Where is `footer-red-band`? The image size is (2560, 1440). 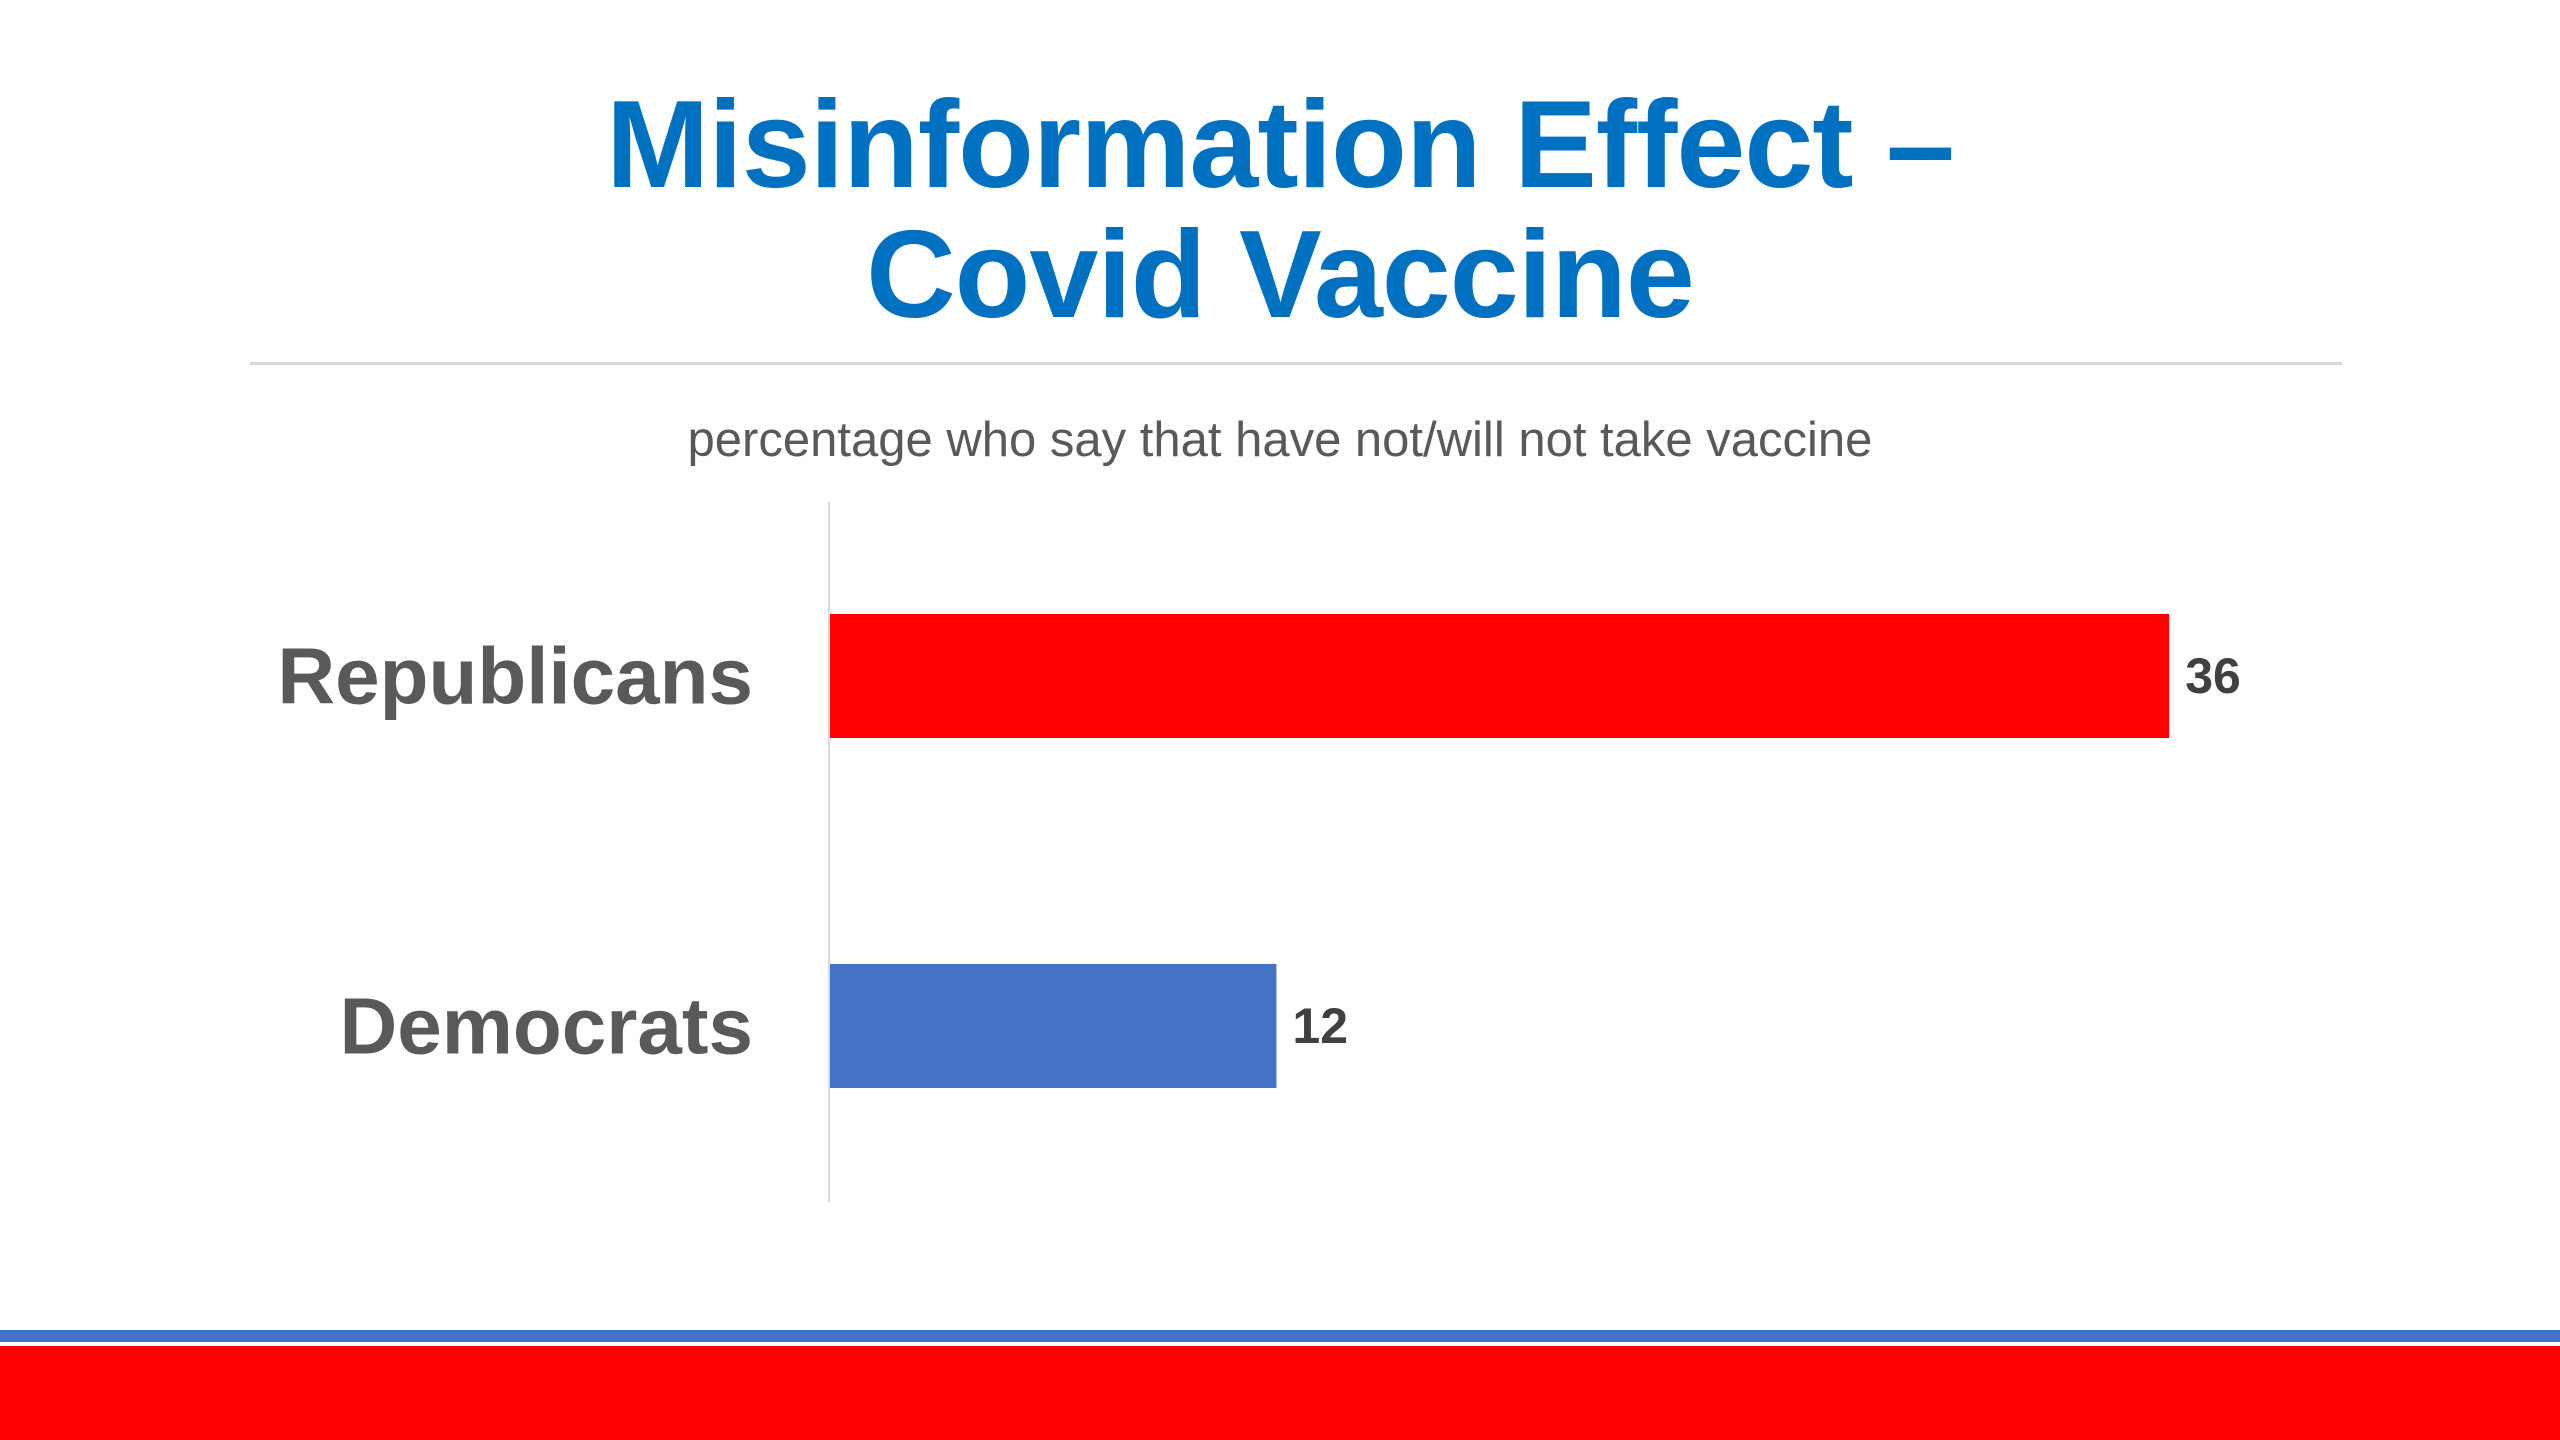
footer-red-band is located at coordinates (1280, 1393).